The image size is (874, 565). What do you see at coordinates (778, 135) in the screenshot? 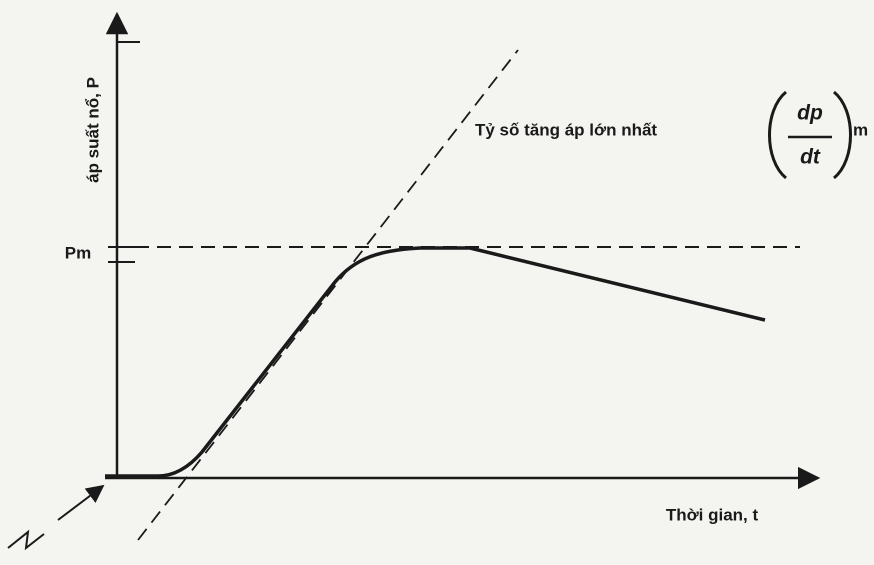
I see `paren-left` at bounding box center [778, 135].